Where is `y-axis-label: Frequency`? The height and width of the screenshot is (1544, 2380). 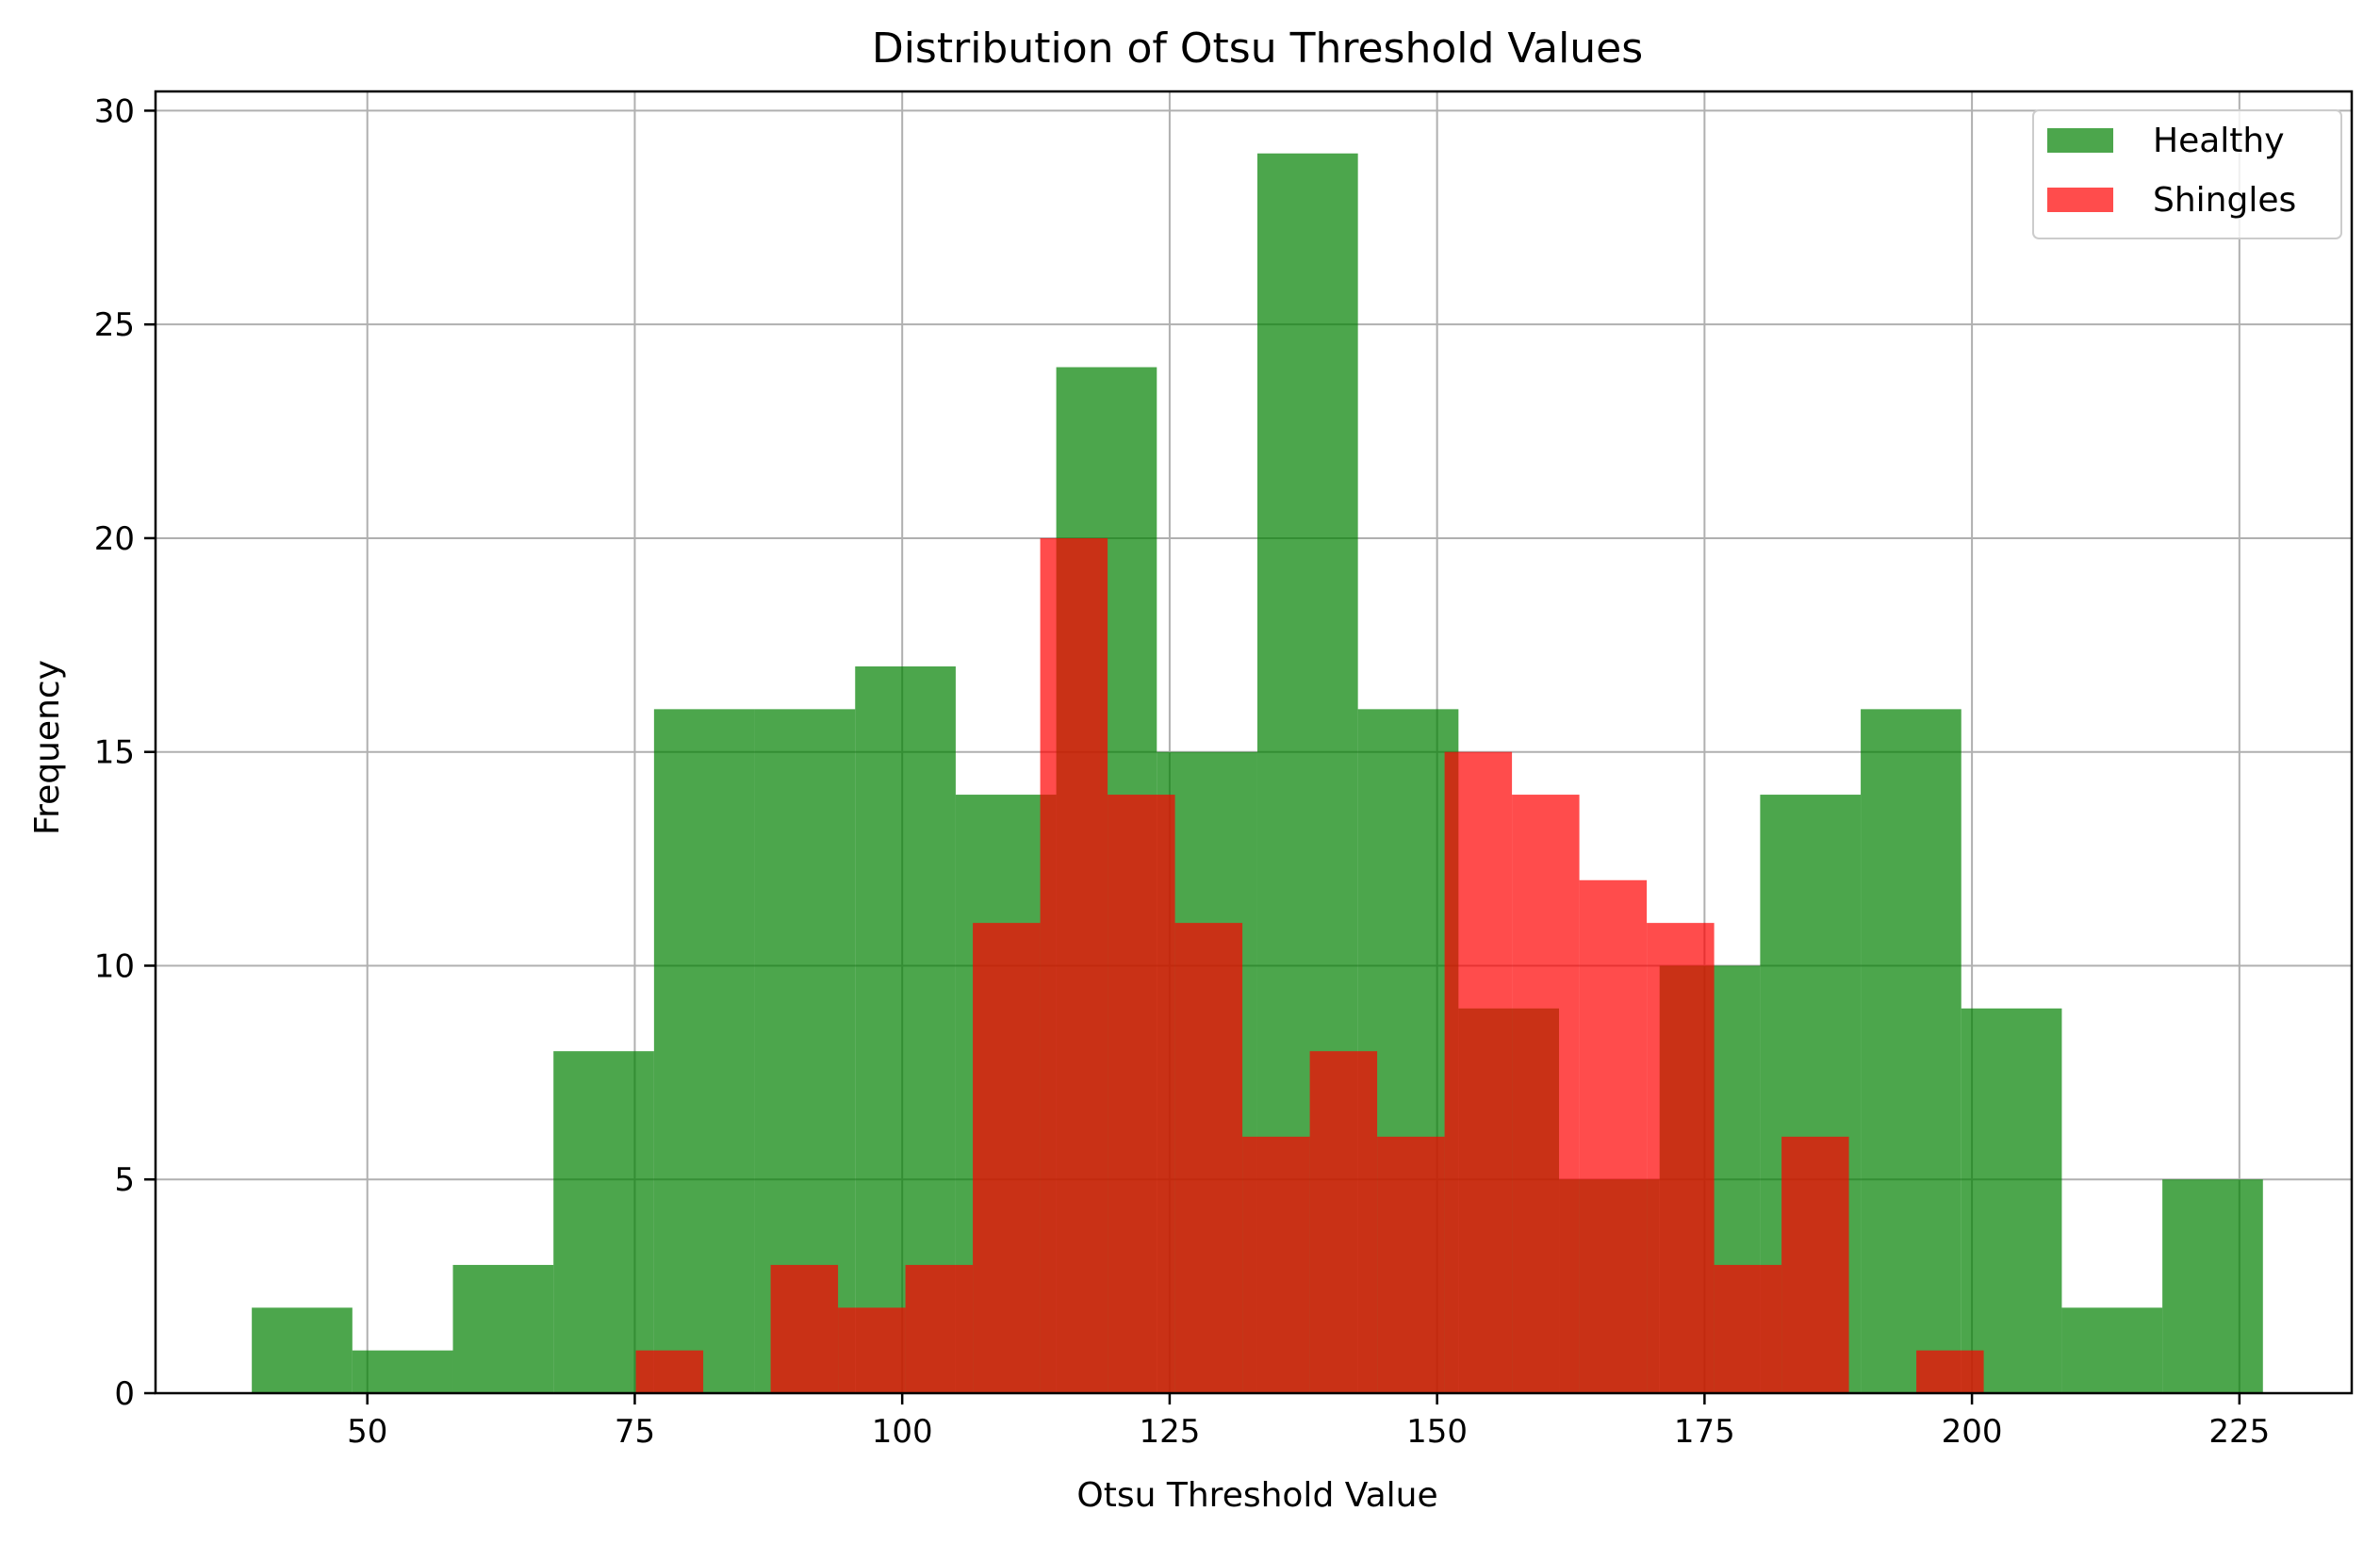 y-axis-label: Frequency is located at coordinates (47, 747).